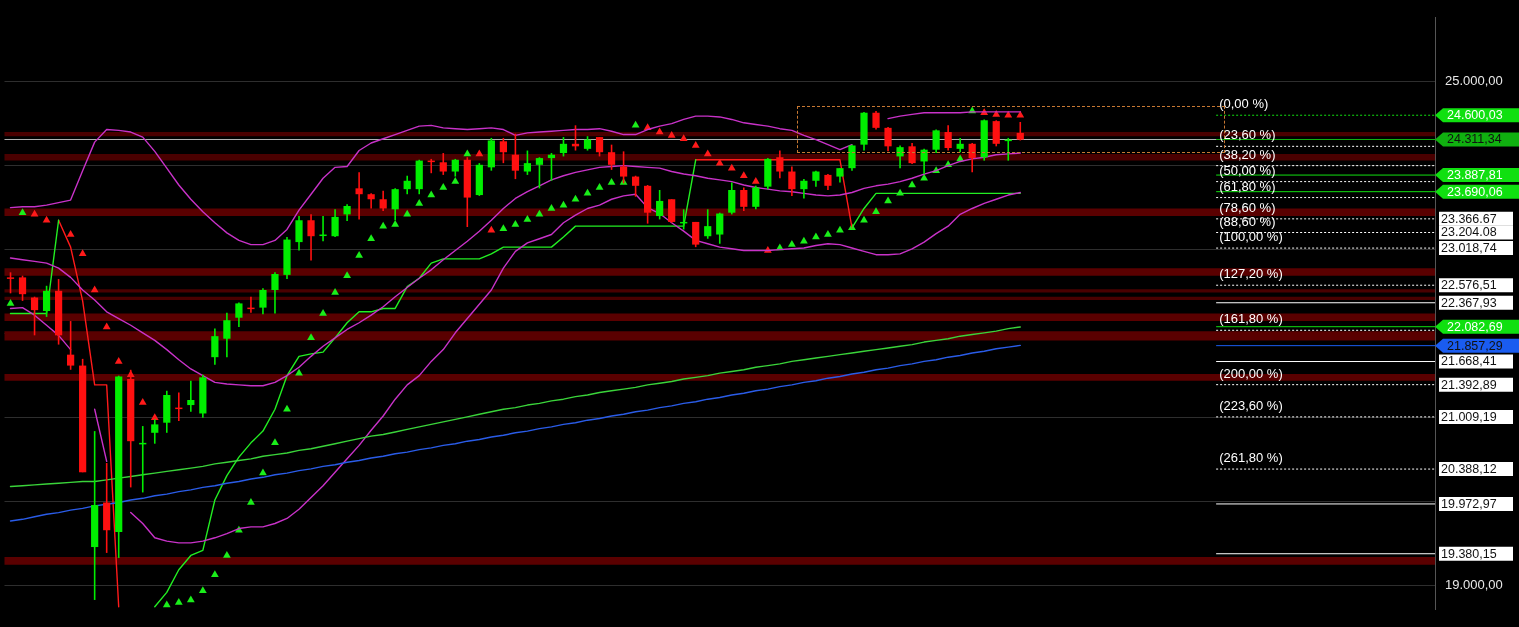 The image size is (1519, 627). I want to click on annotation: (50,00 %), so click(1247, 170).